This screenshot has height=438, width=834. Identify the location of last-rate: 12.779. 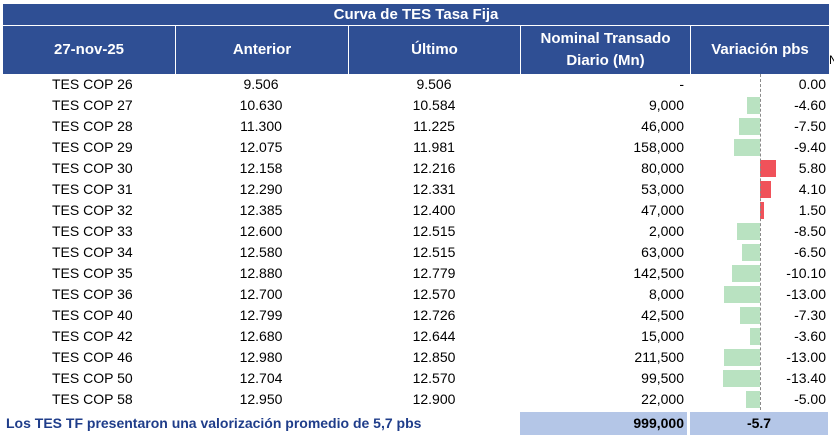
(434, 273).